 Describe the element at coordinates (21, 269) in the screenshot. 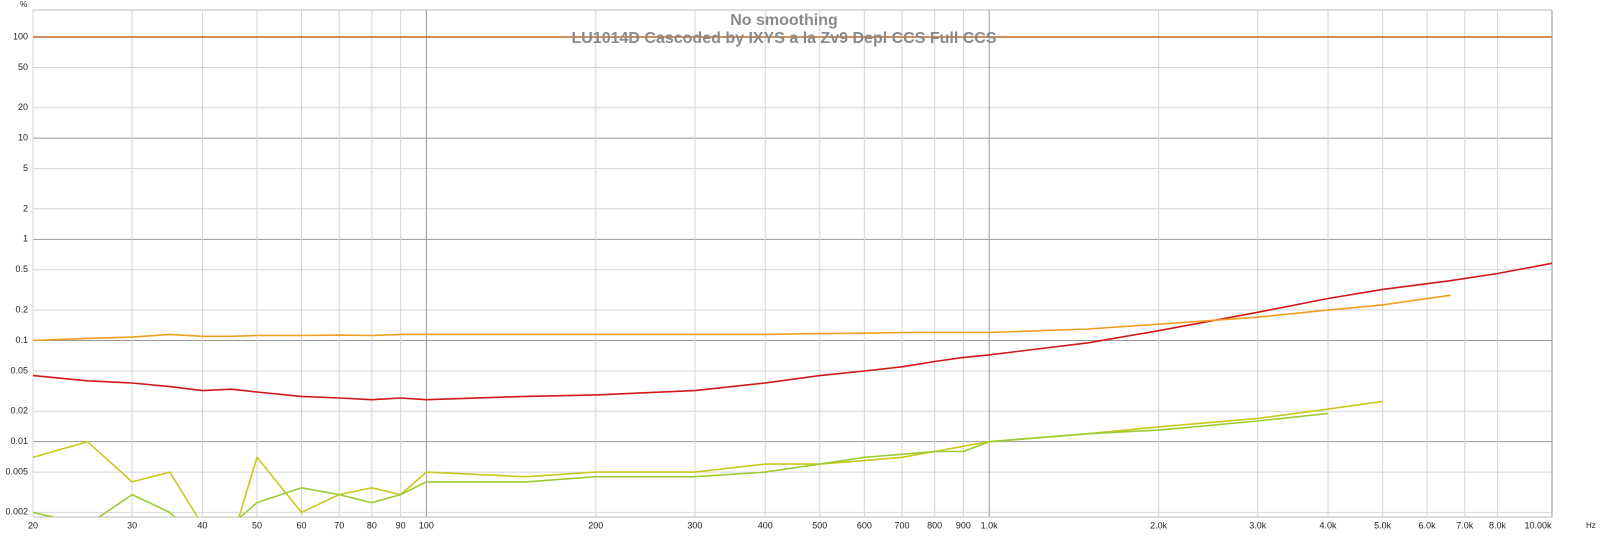

I see `y-tick-label: 0.5` at that location.